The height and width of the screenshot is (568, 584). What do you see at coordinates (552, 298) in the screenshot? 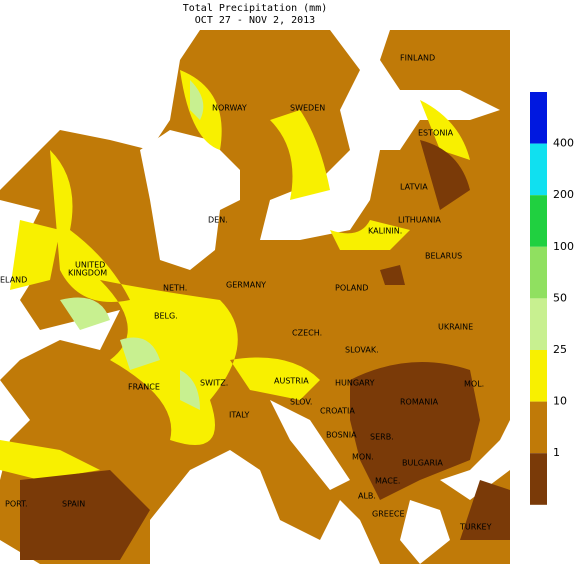
I see `legend: 400 200 100 50 25 10 1` at bounding box center [552, 298].